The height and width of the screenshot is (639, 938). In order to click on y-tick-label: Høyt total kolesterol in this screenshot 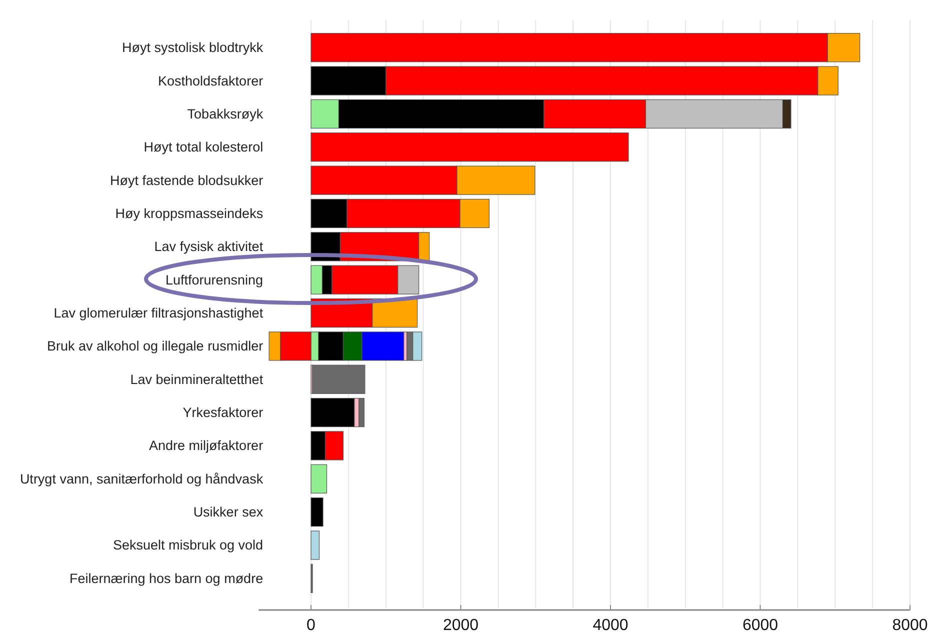, I will do `click(204, 147)`.